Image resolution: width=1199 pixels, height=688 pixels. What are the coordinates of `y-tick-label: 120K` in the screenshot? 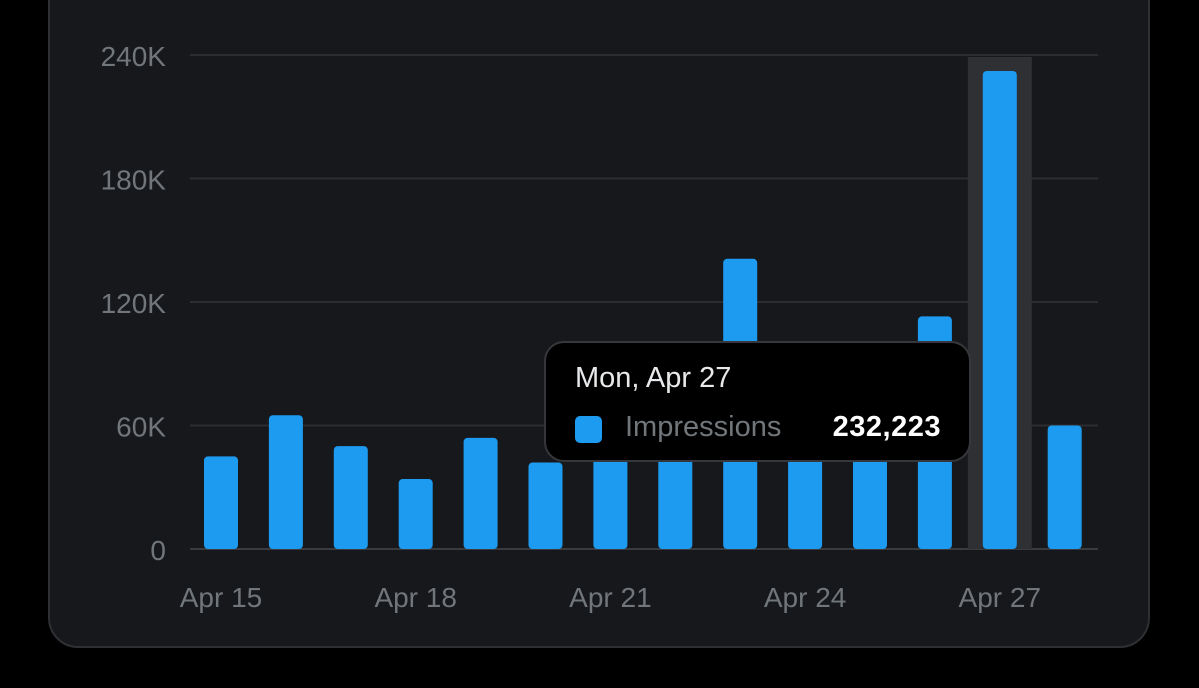 It's located at (134, 303).